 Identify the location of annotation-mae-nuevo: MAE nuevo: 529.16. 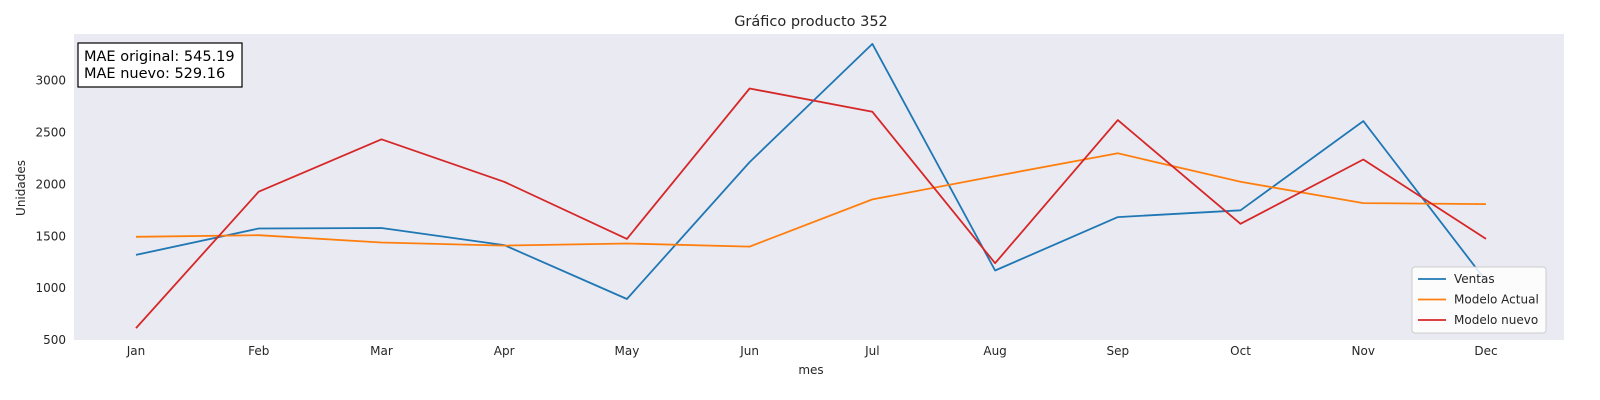
(154, 74).